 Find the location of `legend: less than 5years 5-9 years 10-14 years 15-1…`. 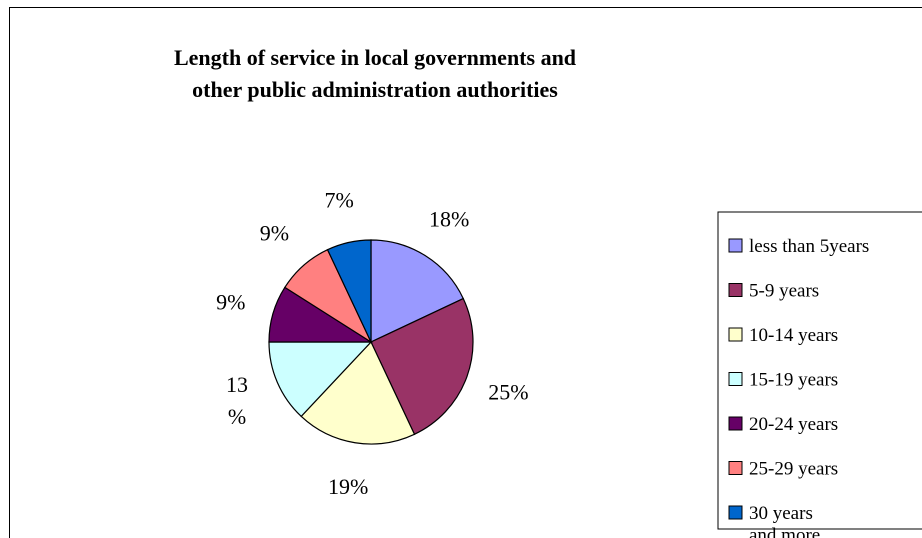

legend: less than 5years 5-9 years 10-14 years 15-1… is located at coordinates (819, 374).